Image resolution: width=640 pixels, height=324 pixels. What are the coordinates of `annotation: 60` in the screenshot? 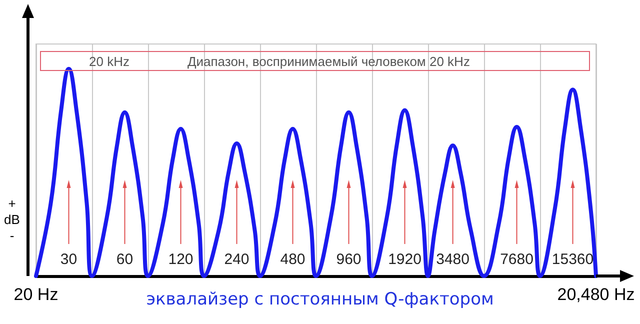 It's located at (125, 259).